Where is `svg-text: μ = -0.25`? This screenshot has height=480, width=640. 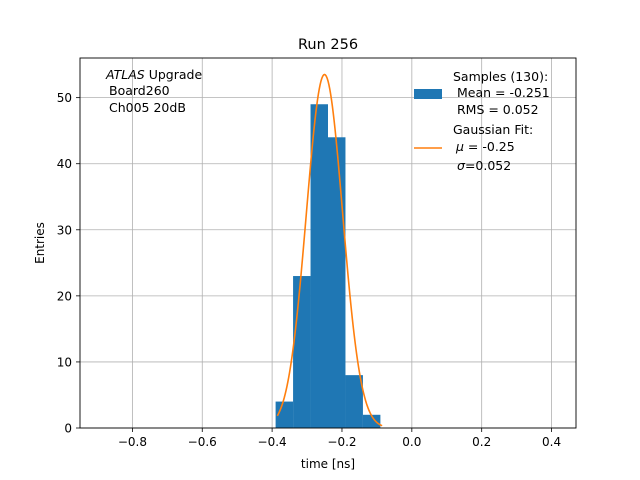
svg-text: μ = -0.25 is located at coordinates (485, 146).